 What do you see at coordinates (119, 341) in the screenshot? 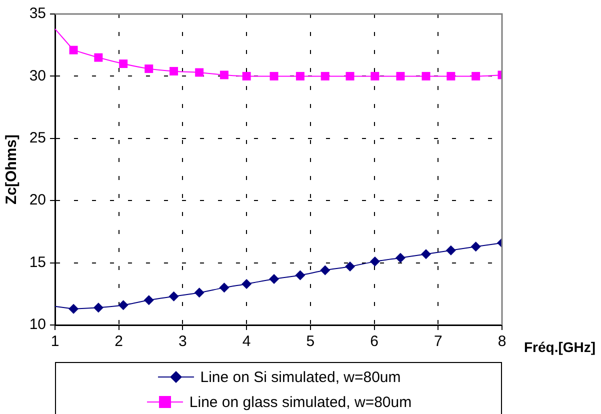
I see `x-tick-label: 2` at bounding box center [119, 341].